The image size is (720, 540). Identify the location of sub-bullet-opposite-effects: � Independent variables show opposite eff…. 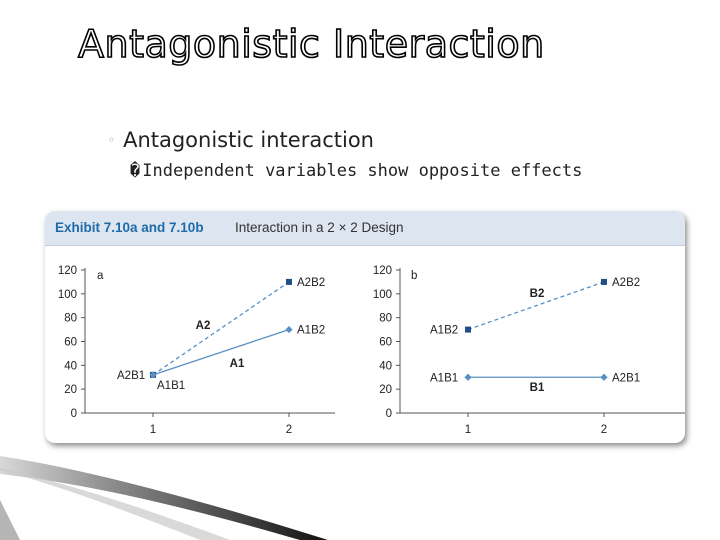
(356, 171).